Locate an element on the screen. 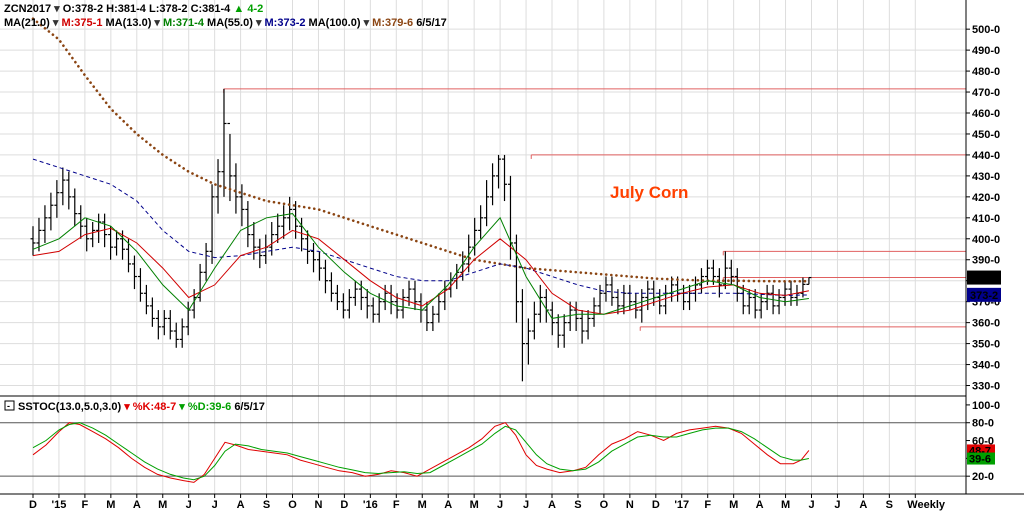  stoch-k-value: %K:48-7 is located at coordinates (154, 407).